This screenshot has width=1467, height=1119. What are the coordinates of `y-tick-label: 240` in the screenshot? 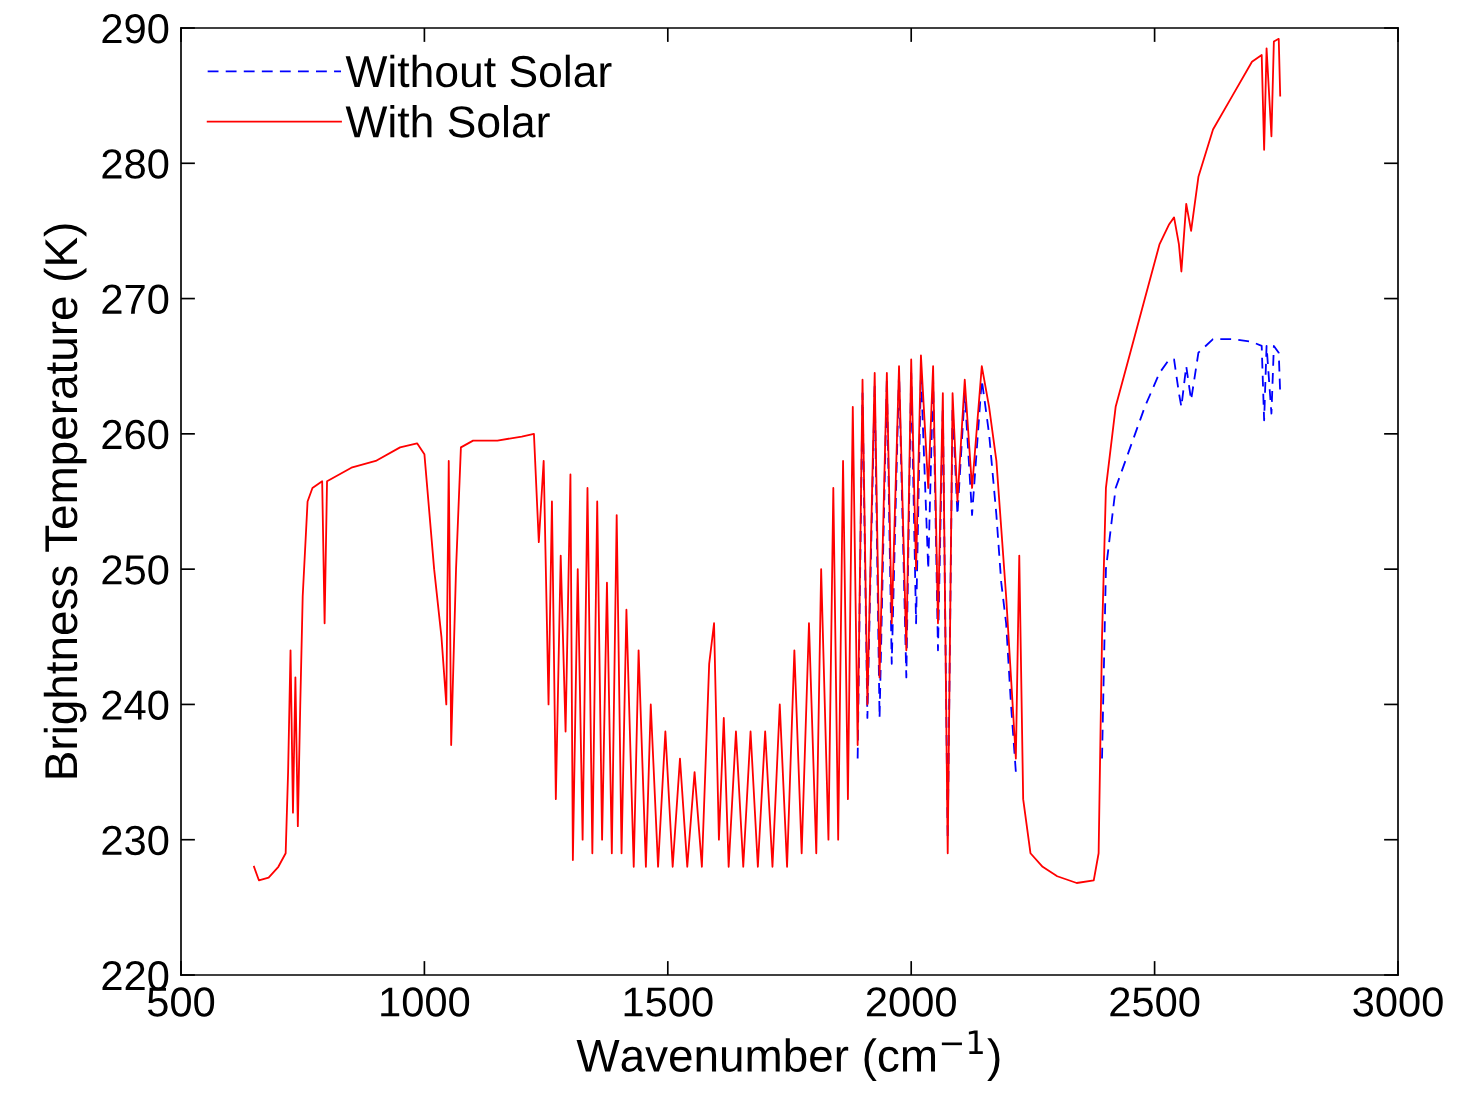 It's located at (135, 705).